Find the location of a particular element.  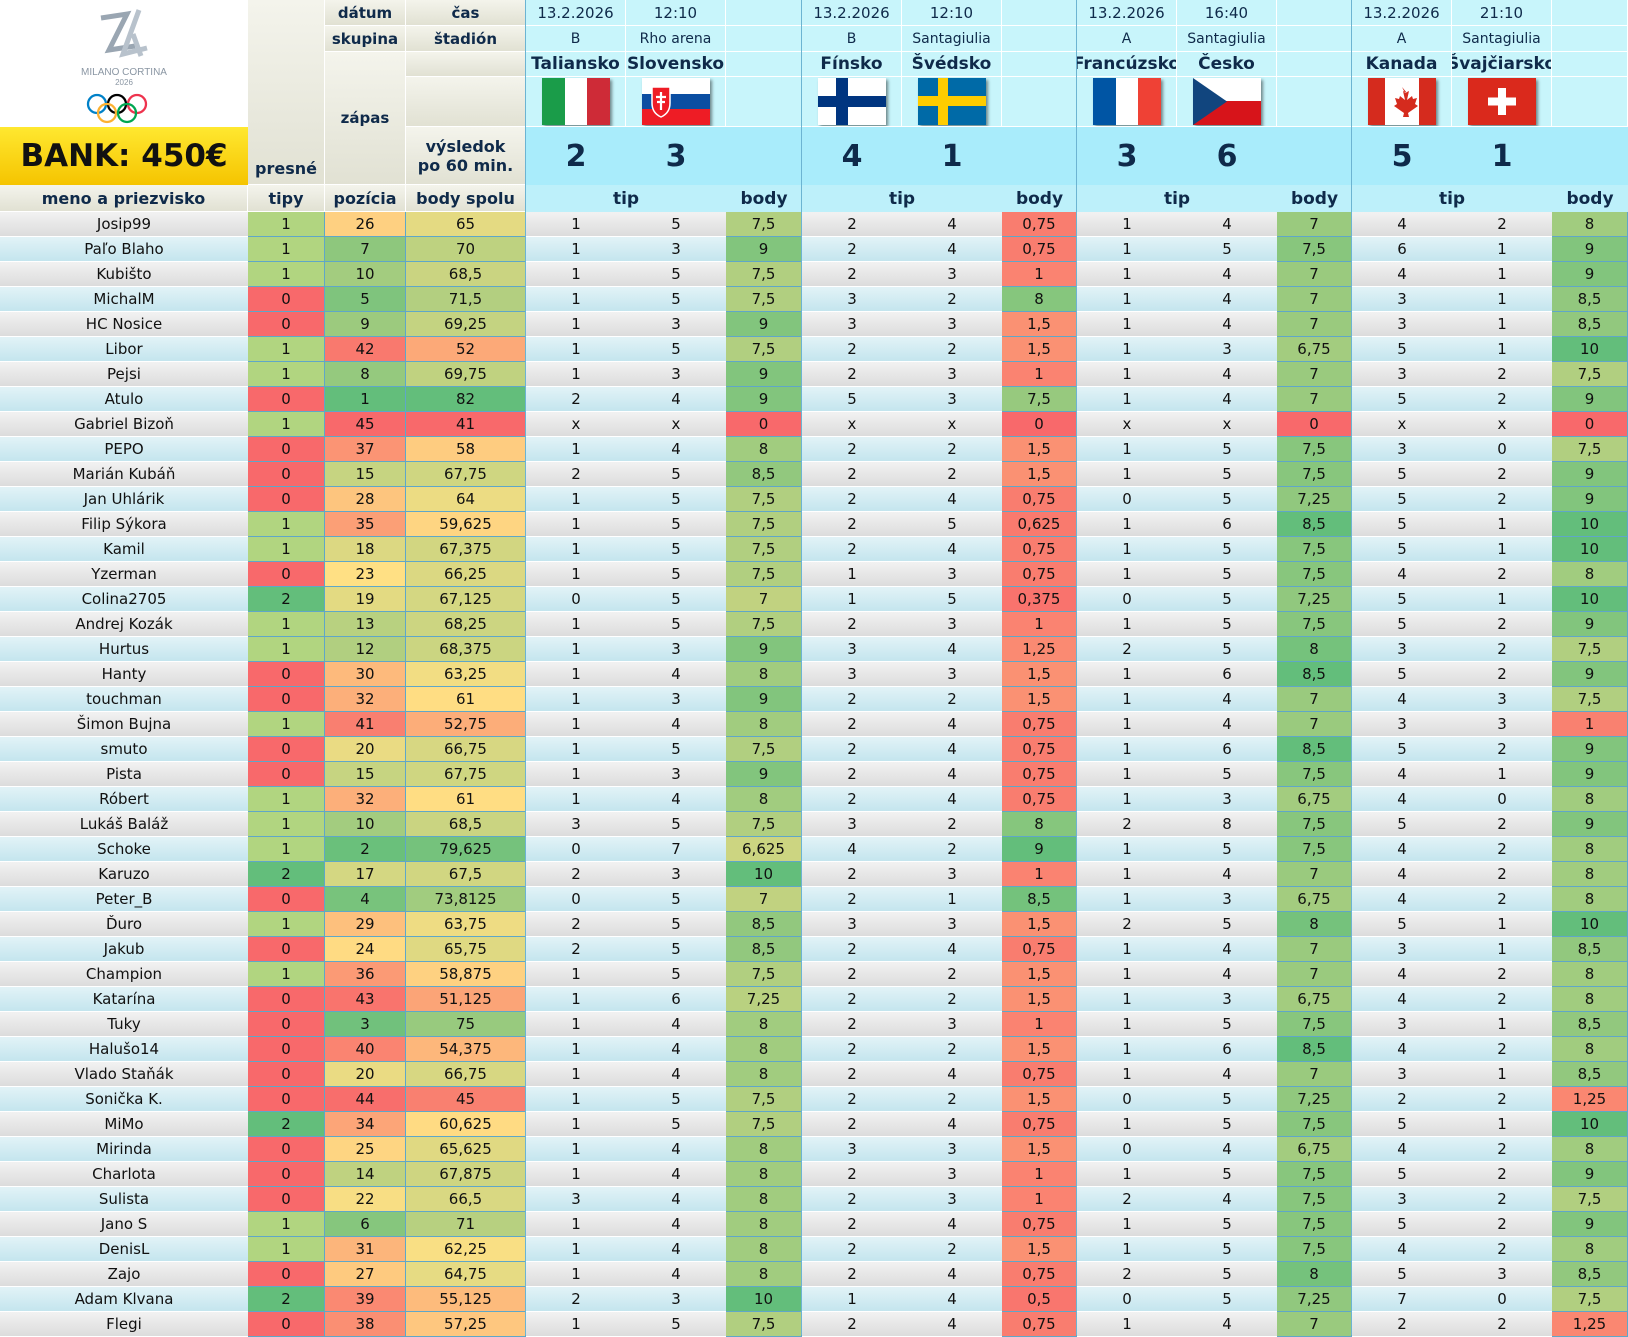

total-points: 69,75 is located at coordinates (466, 374).